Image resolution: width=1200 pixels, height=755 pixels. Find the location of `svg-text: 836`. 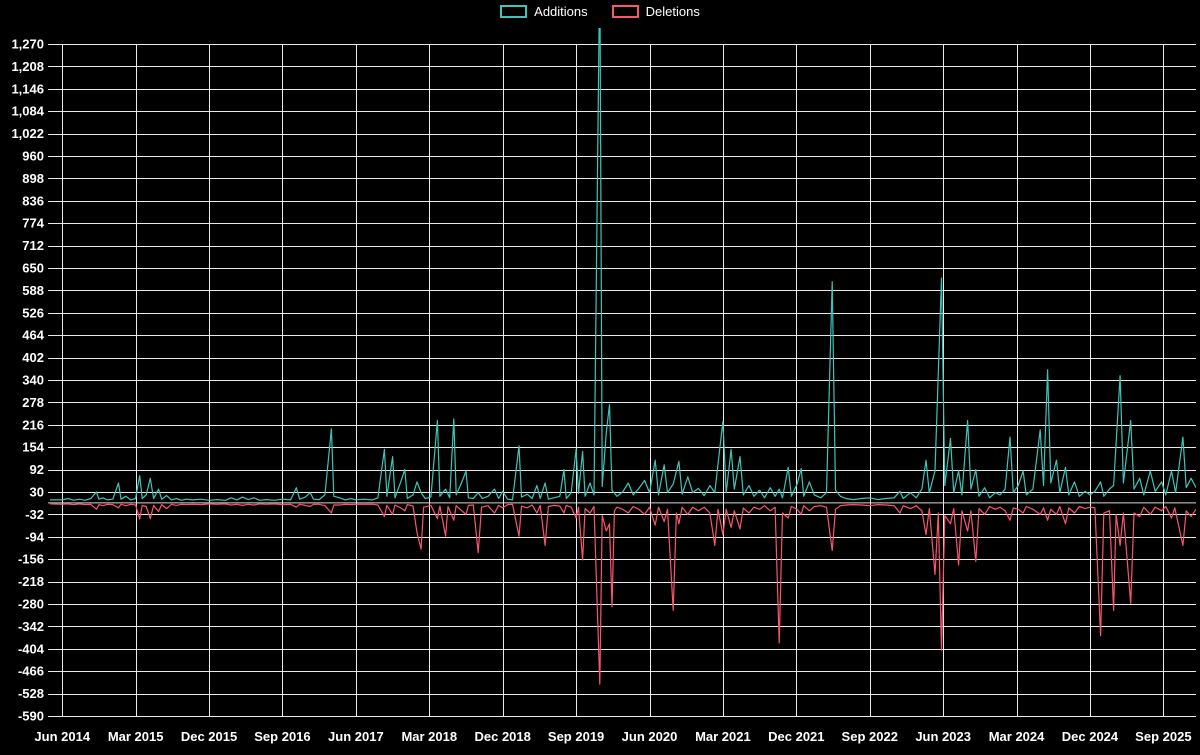

svg-text: 836 is located at coordinates (33, 200).